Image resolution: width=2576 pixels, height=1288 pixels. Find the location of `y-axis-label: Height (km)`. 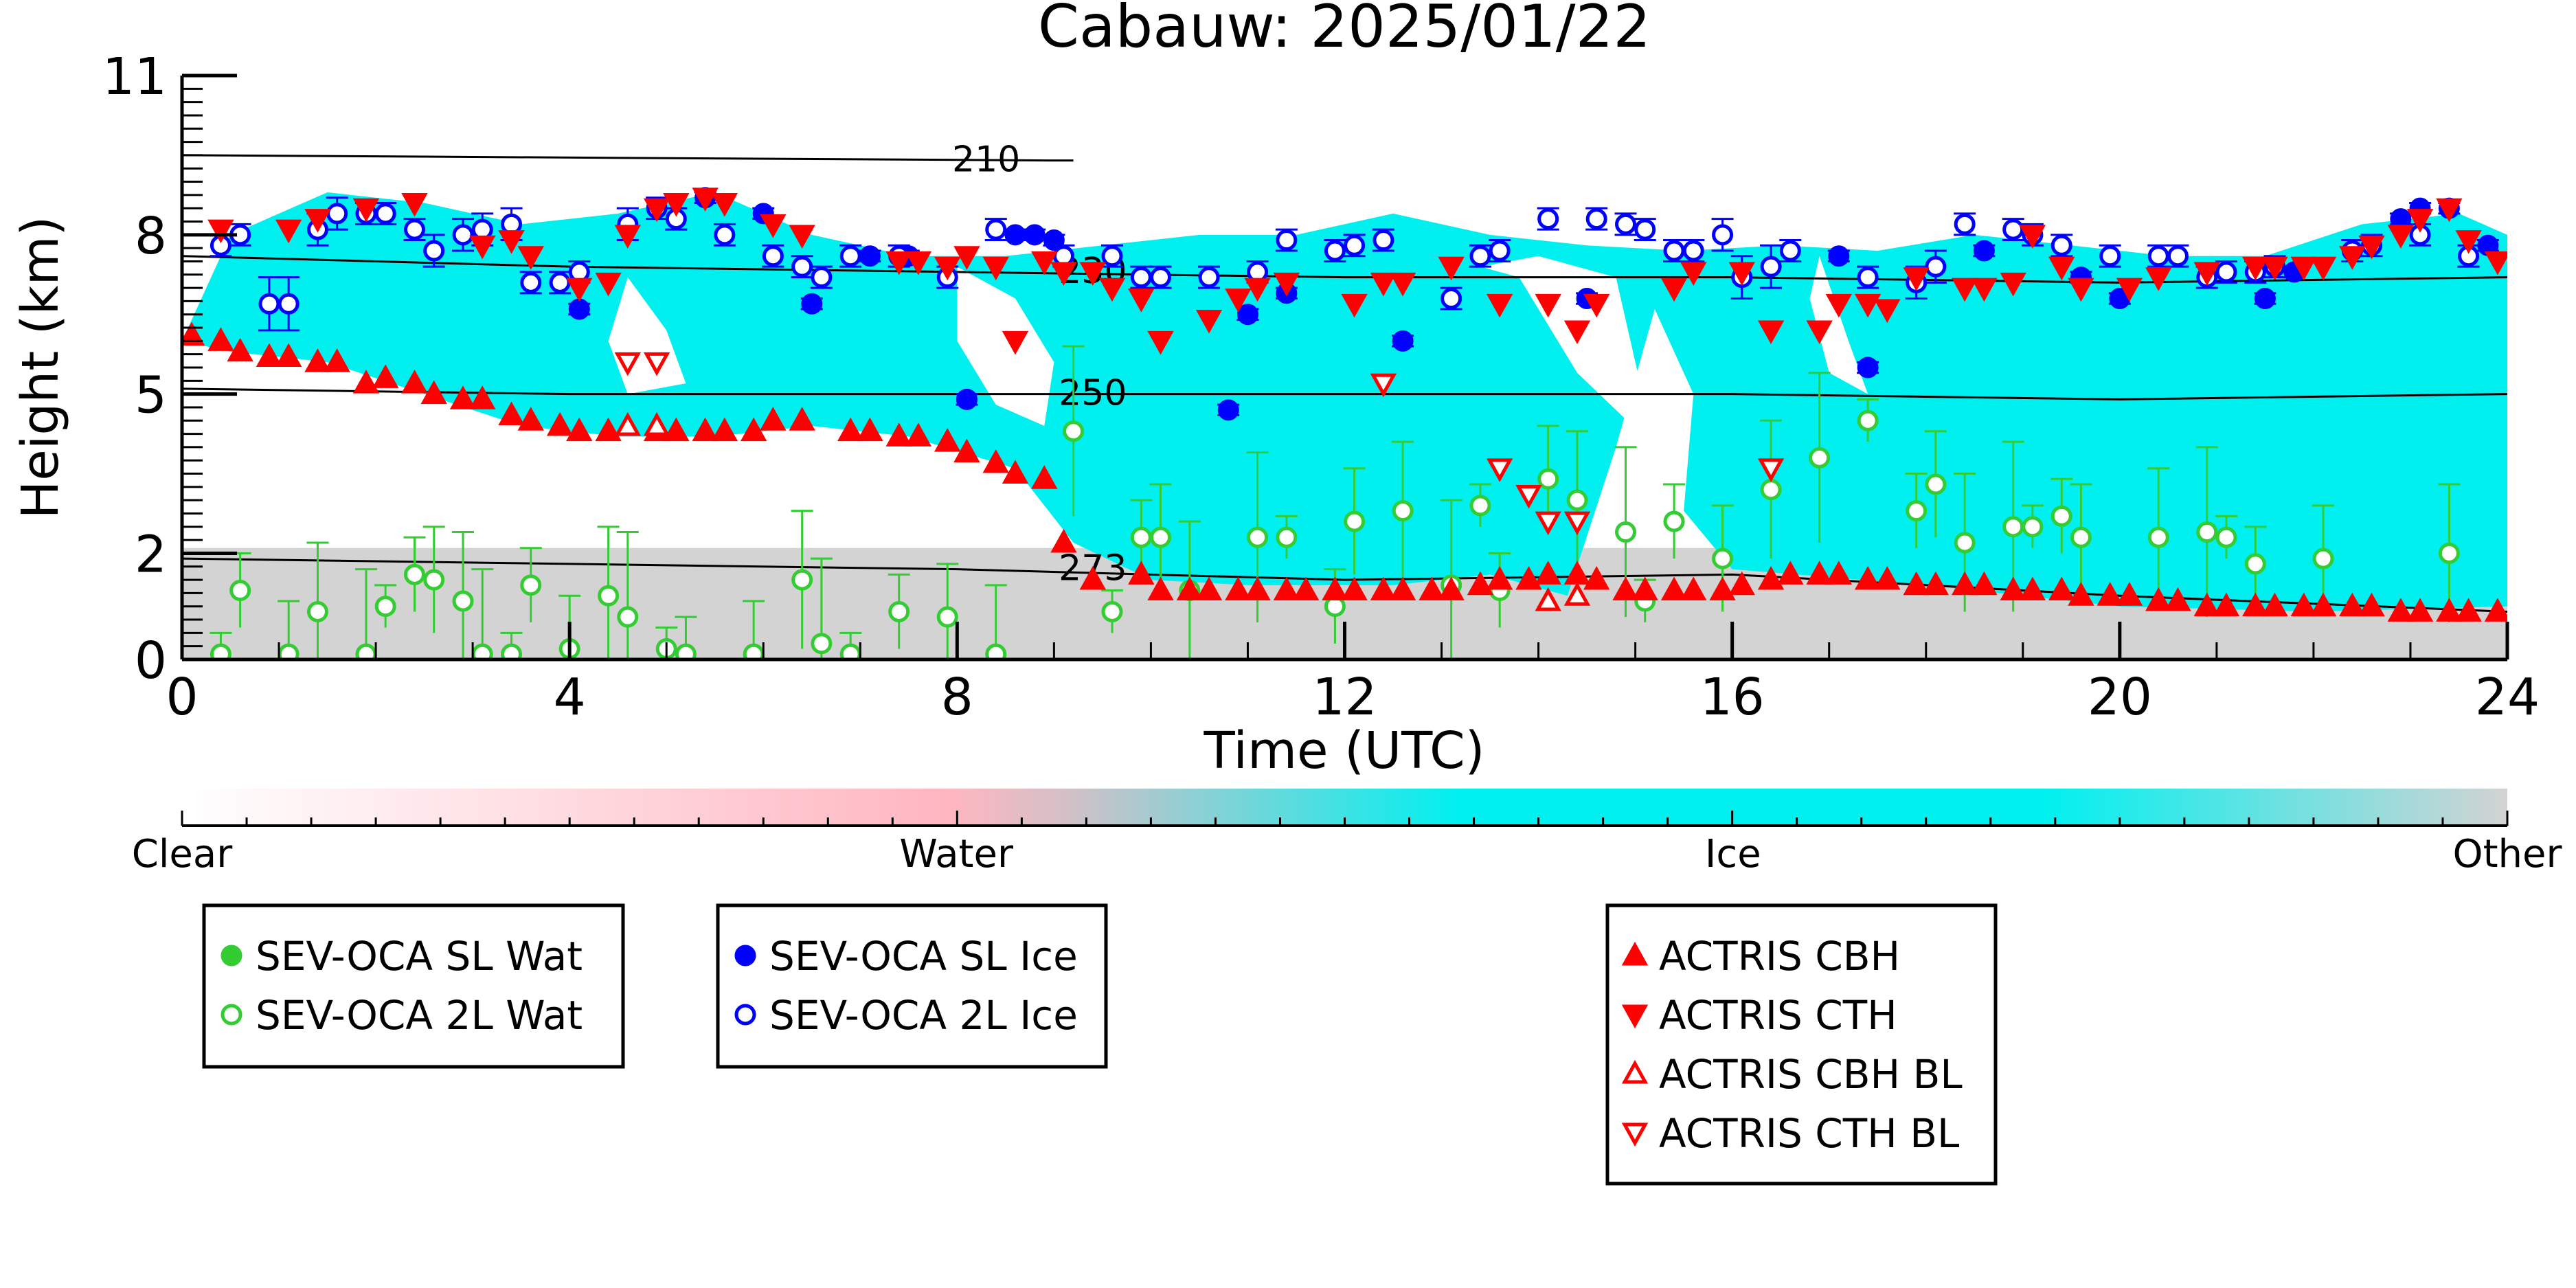

y-axis-label: Height (km) is located at coordinates (40, 367).